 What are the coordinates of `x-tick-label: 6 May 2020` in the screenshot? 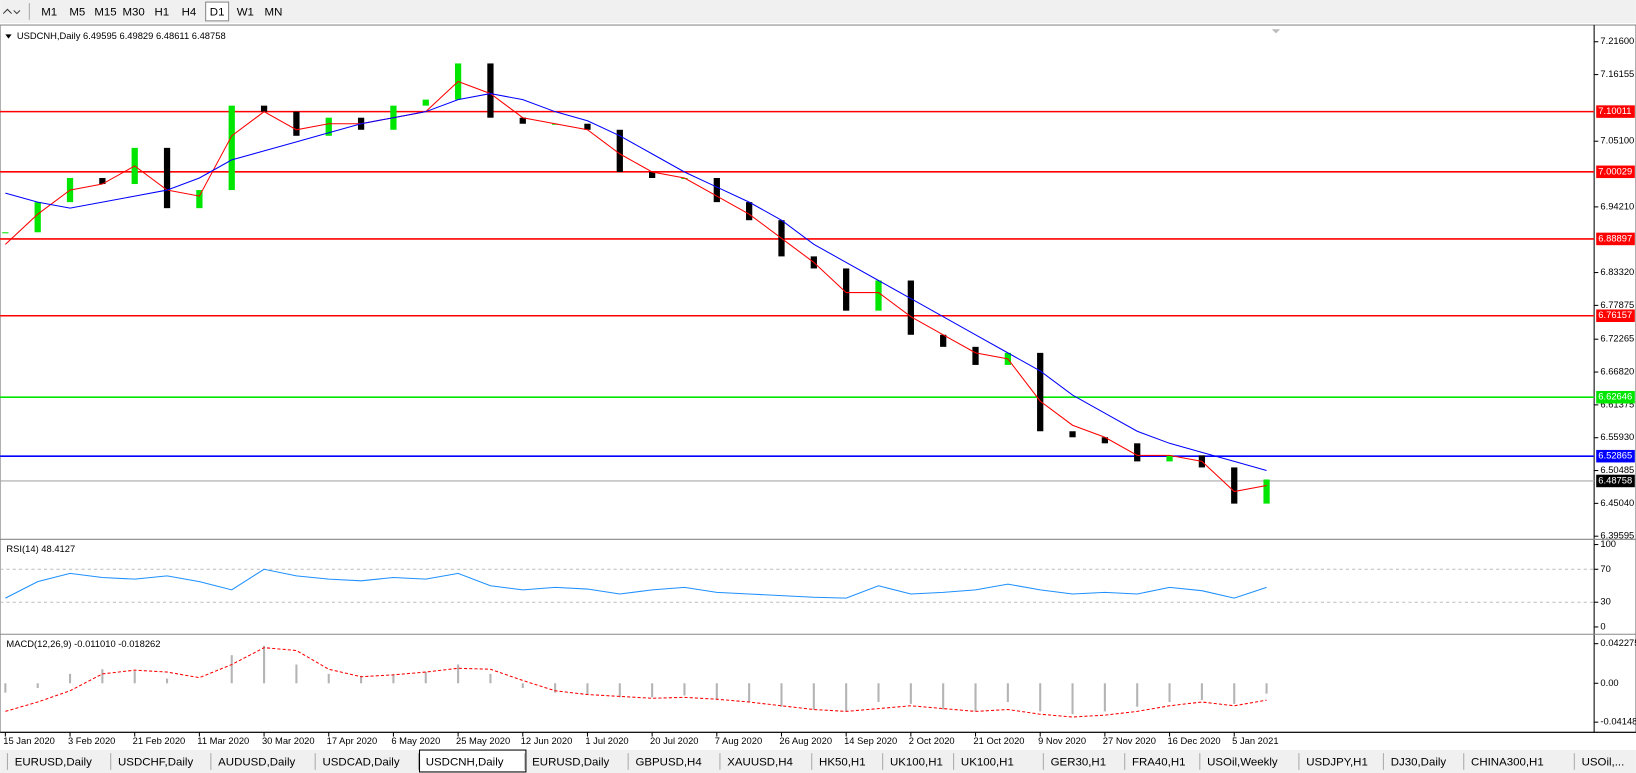 It's located at (415, 741).